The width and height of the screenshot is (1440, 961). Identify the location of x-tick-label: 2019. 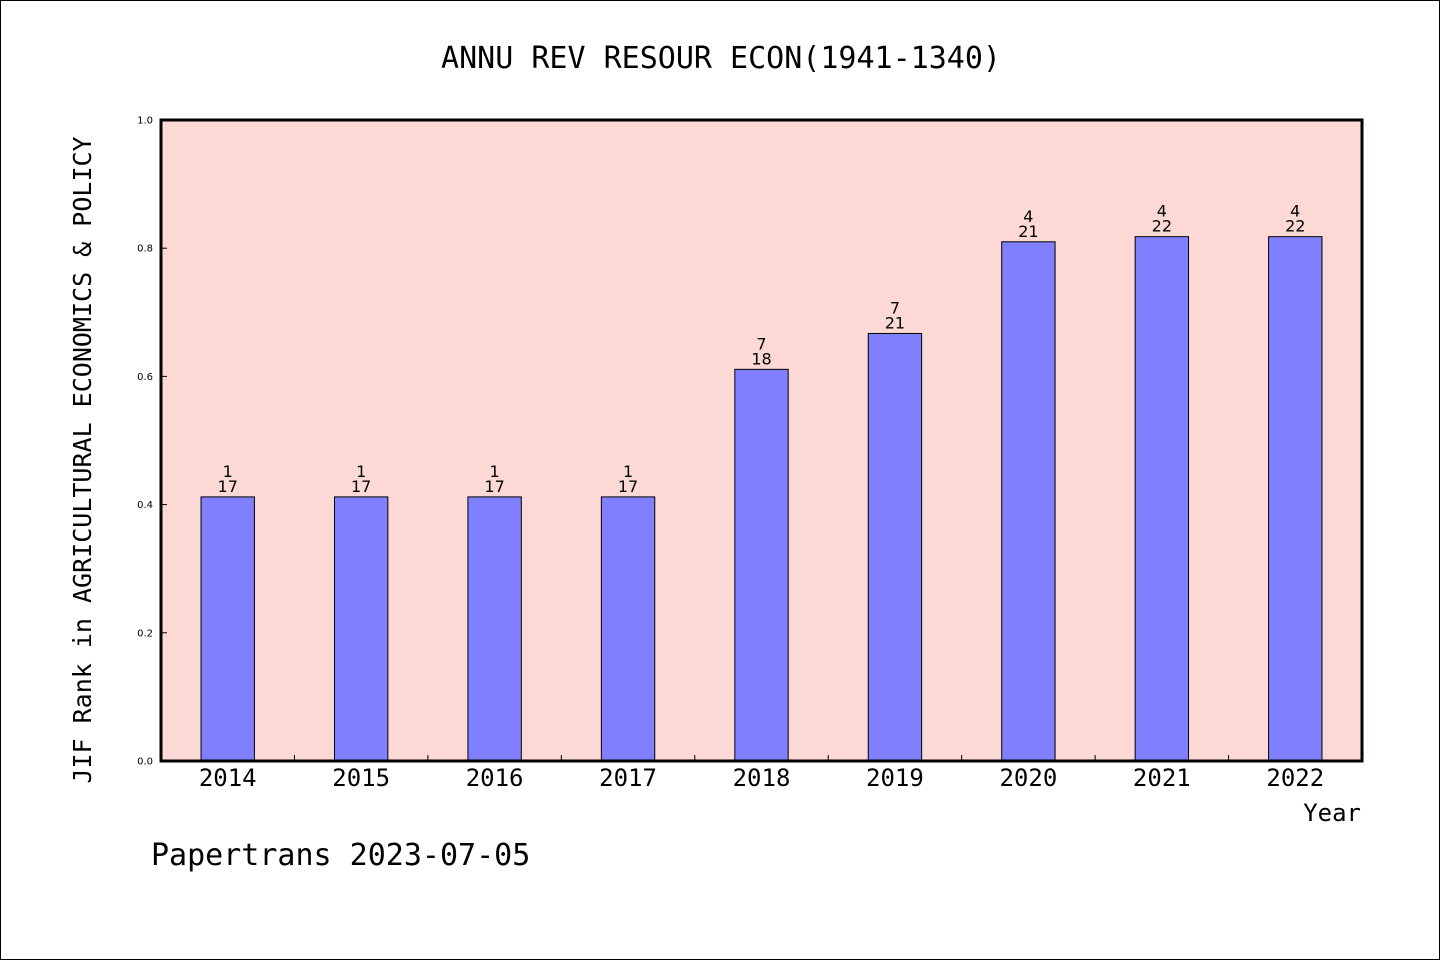
(895, 778).